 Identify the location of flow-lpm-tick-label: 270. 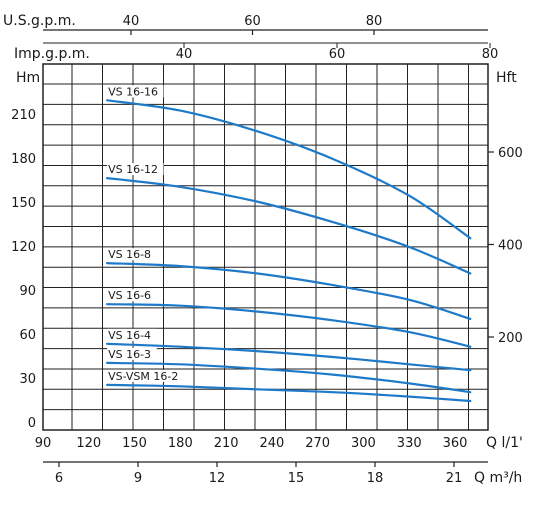
(317, 443).